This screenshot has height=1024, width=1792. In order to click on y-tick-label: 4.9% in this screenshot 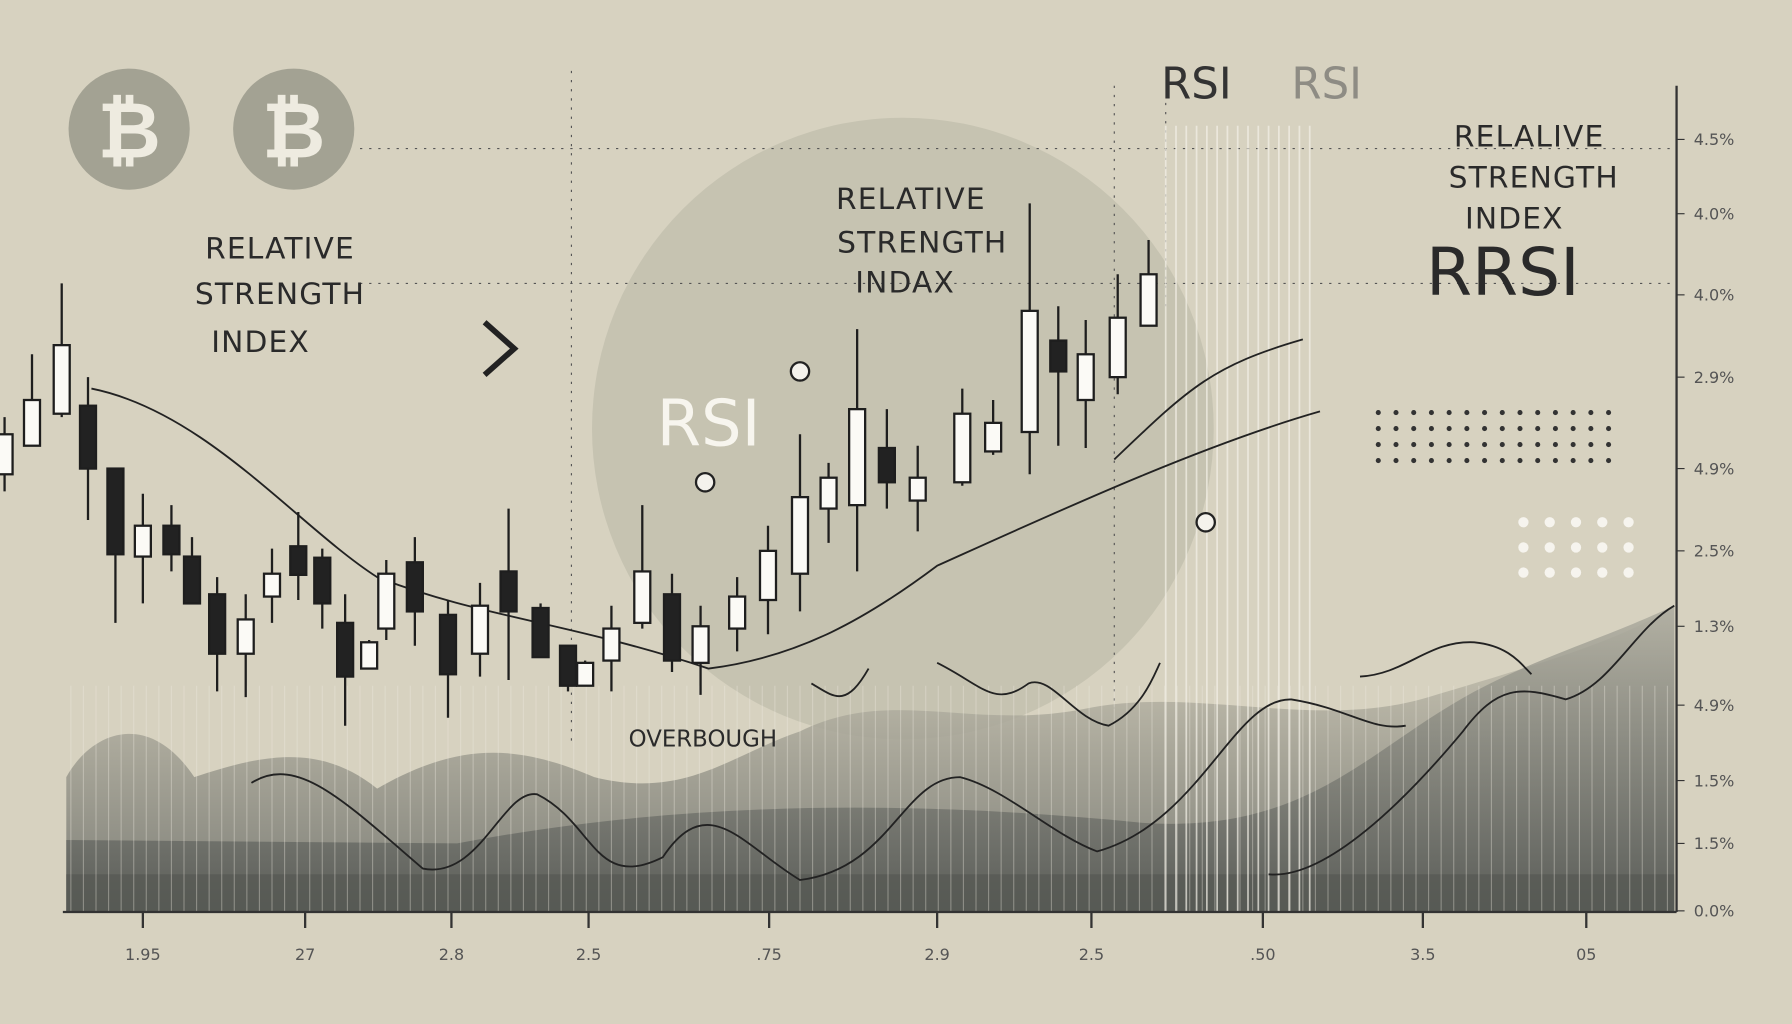, I will do `click(1714, 705)`.